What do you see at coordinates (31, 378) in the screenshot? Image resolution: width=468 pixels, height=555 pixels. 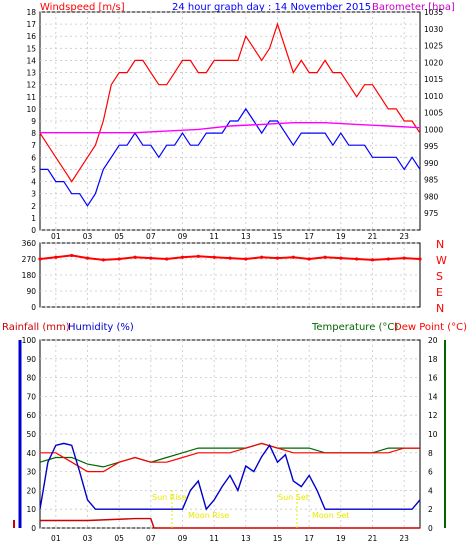 I see `y-tick-label: 80` at bounding box center [31, 378].